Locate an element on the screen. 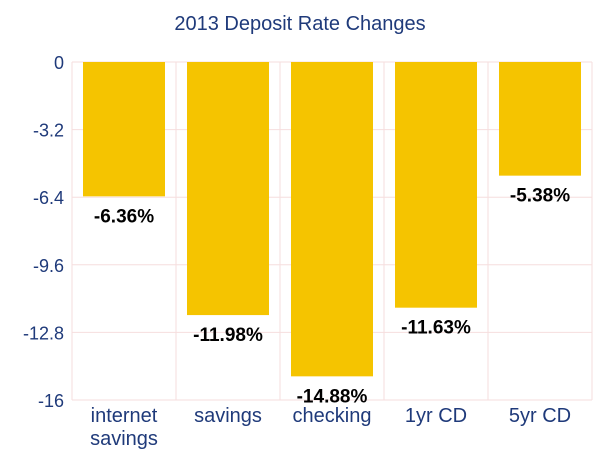 This screenshot has height=463, width=600. chart-title: 2013 Deposit Rate Changes is located at coordinates (299, 24).